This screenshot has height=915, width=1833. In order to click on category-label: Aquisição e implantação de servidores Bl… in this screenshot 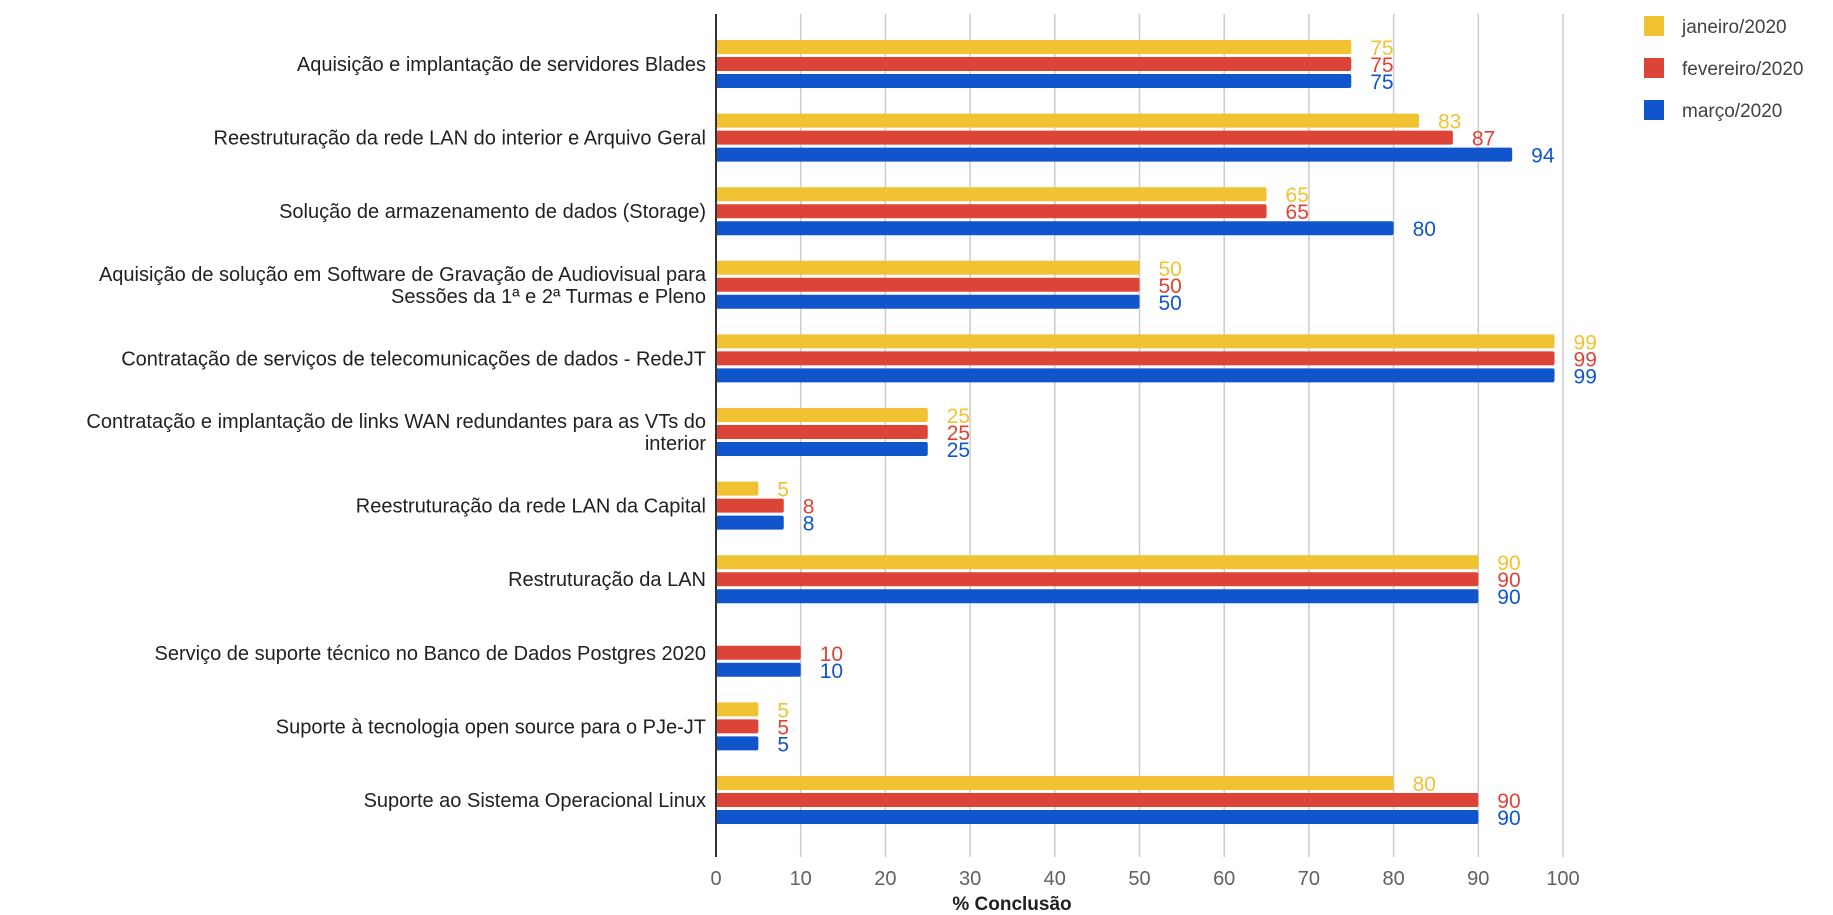, I will do `click(501, 65)`.